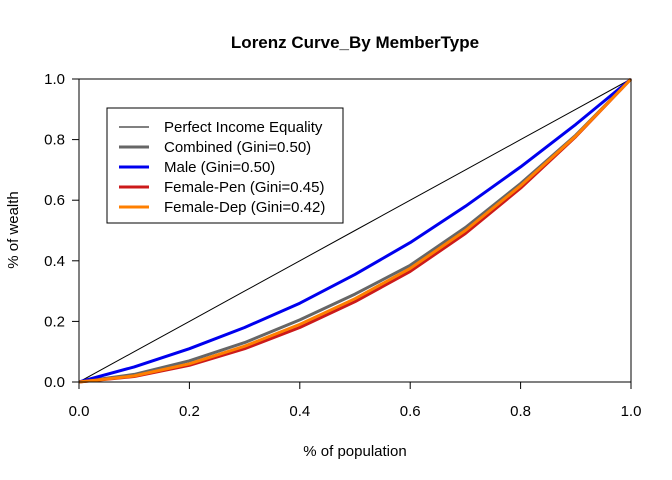 The height and width of the screenshot is (480, 672). I want to click on y-axis-label: % of wealth, so click(13, 230).